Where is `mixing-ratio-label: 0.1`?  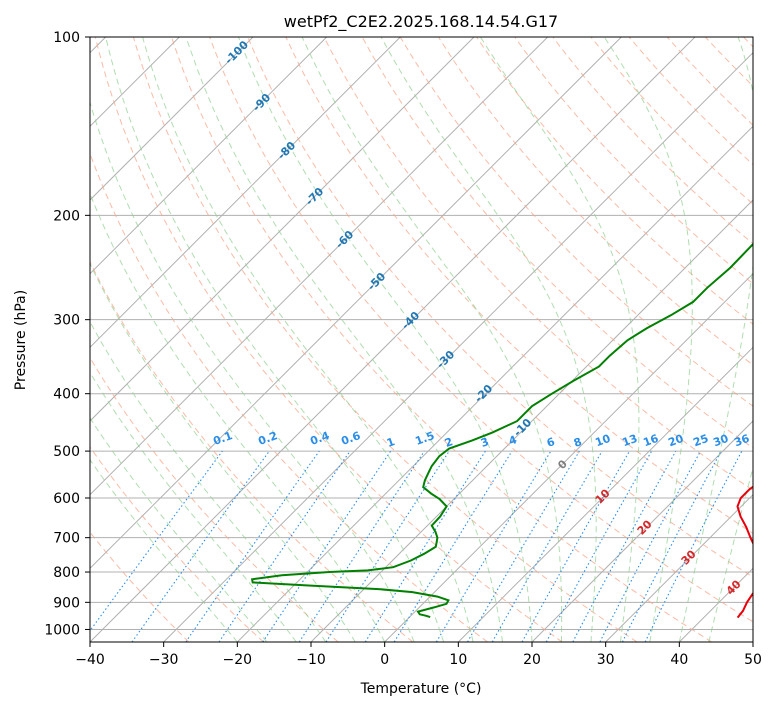 mixing-ratio-label: 0.1 is located at coordinates (222, 438).